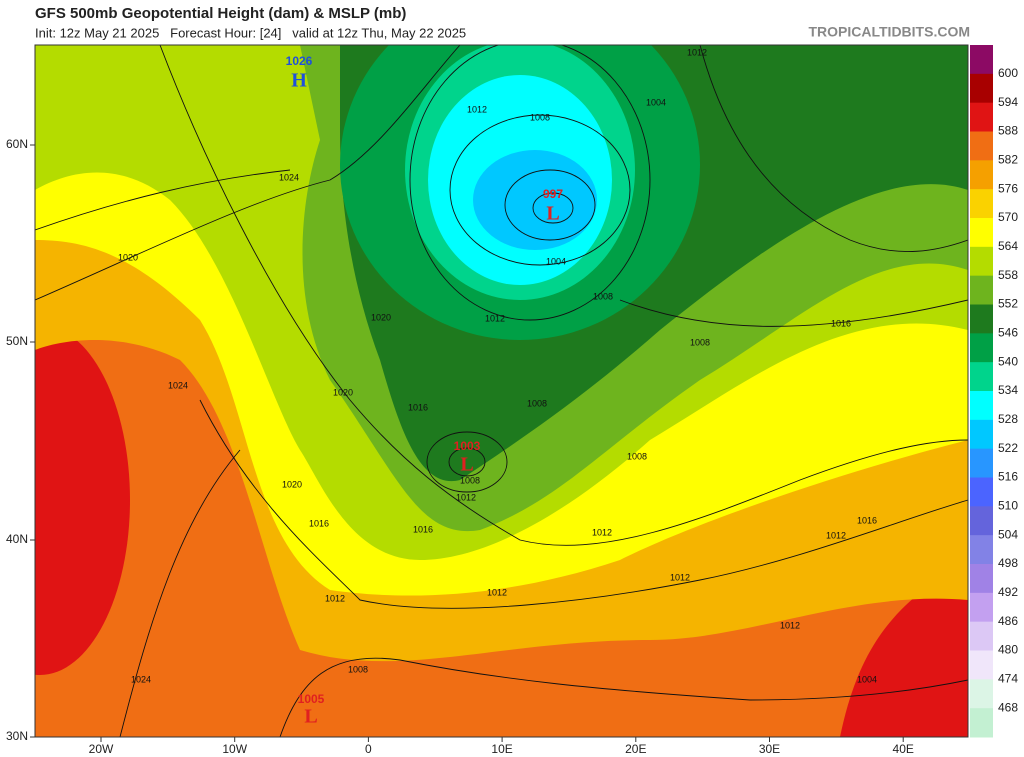 The height and width of the screenshot is (757, 1024). What do you see at coordinates (1008, 448) in the screenshot?
I see `colorbar-label: 522` at bounding box center [1008, 448].